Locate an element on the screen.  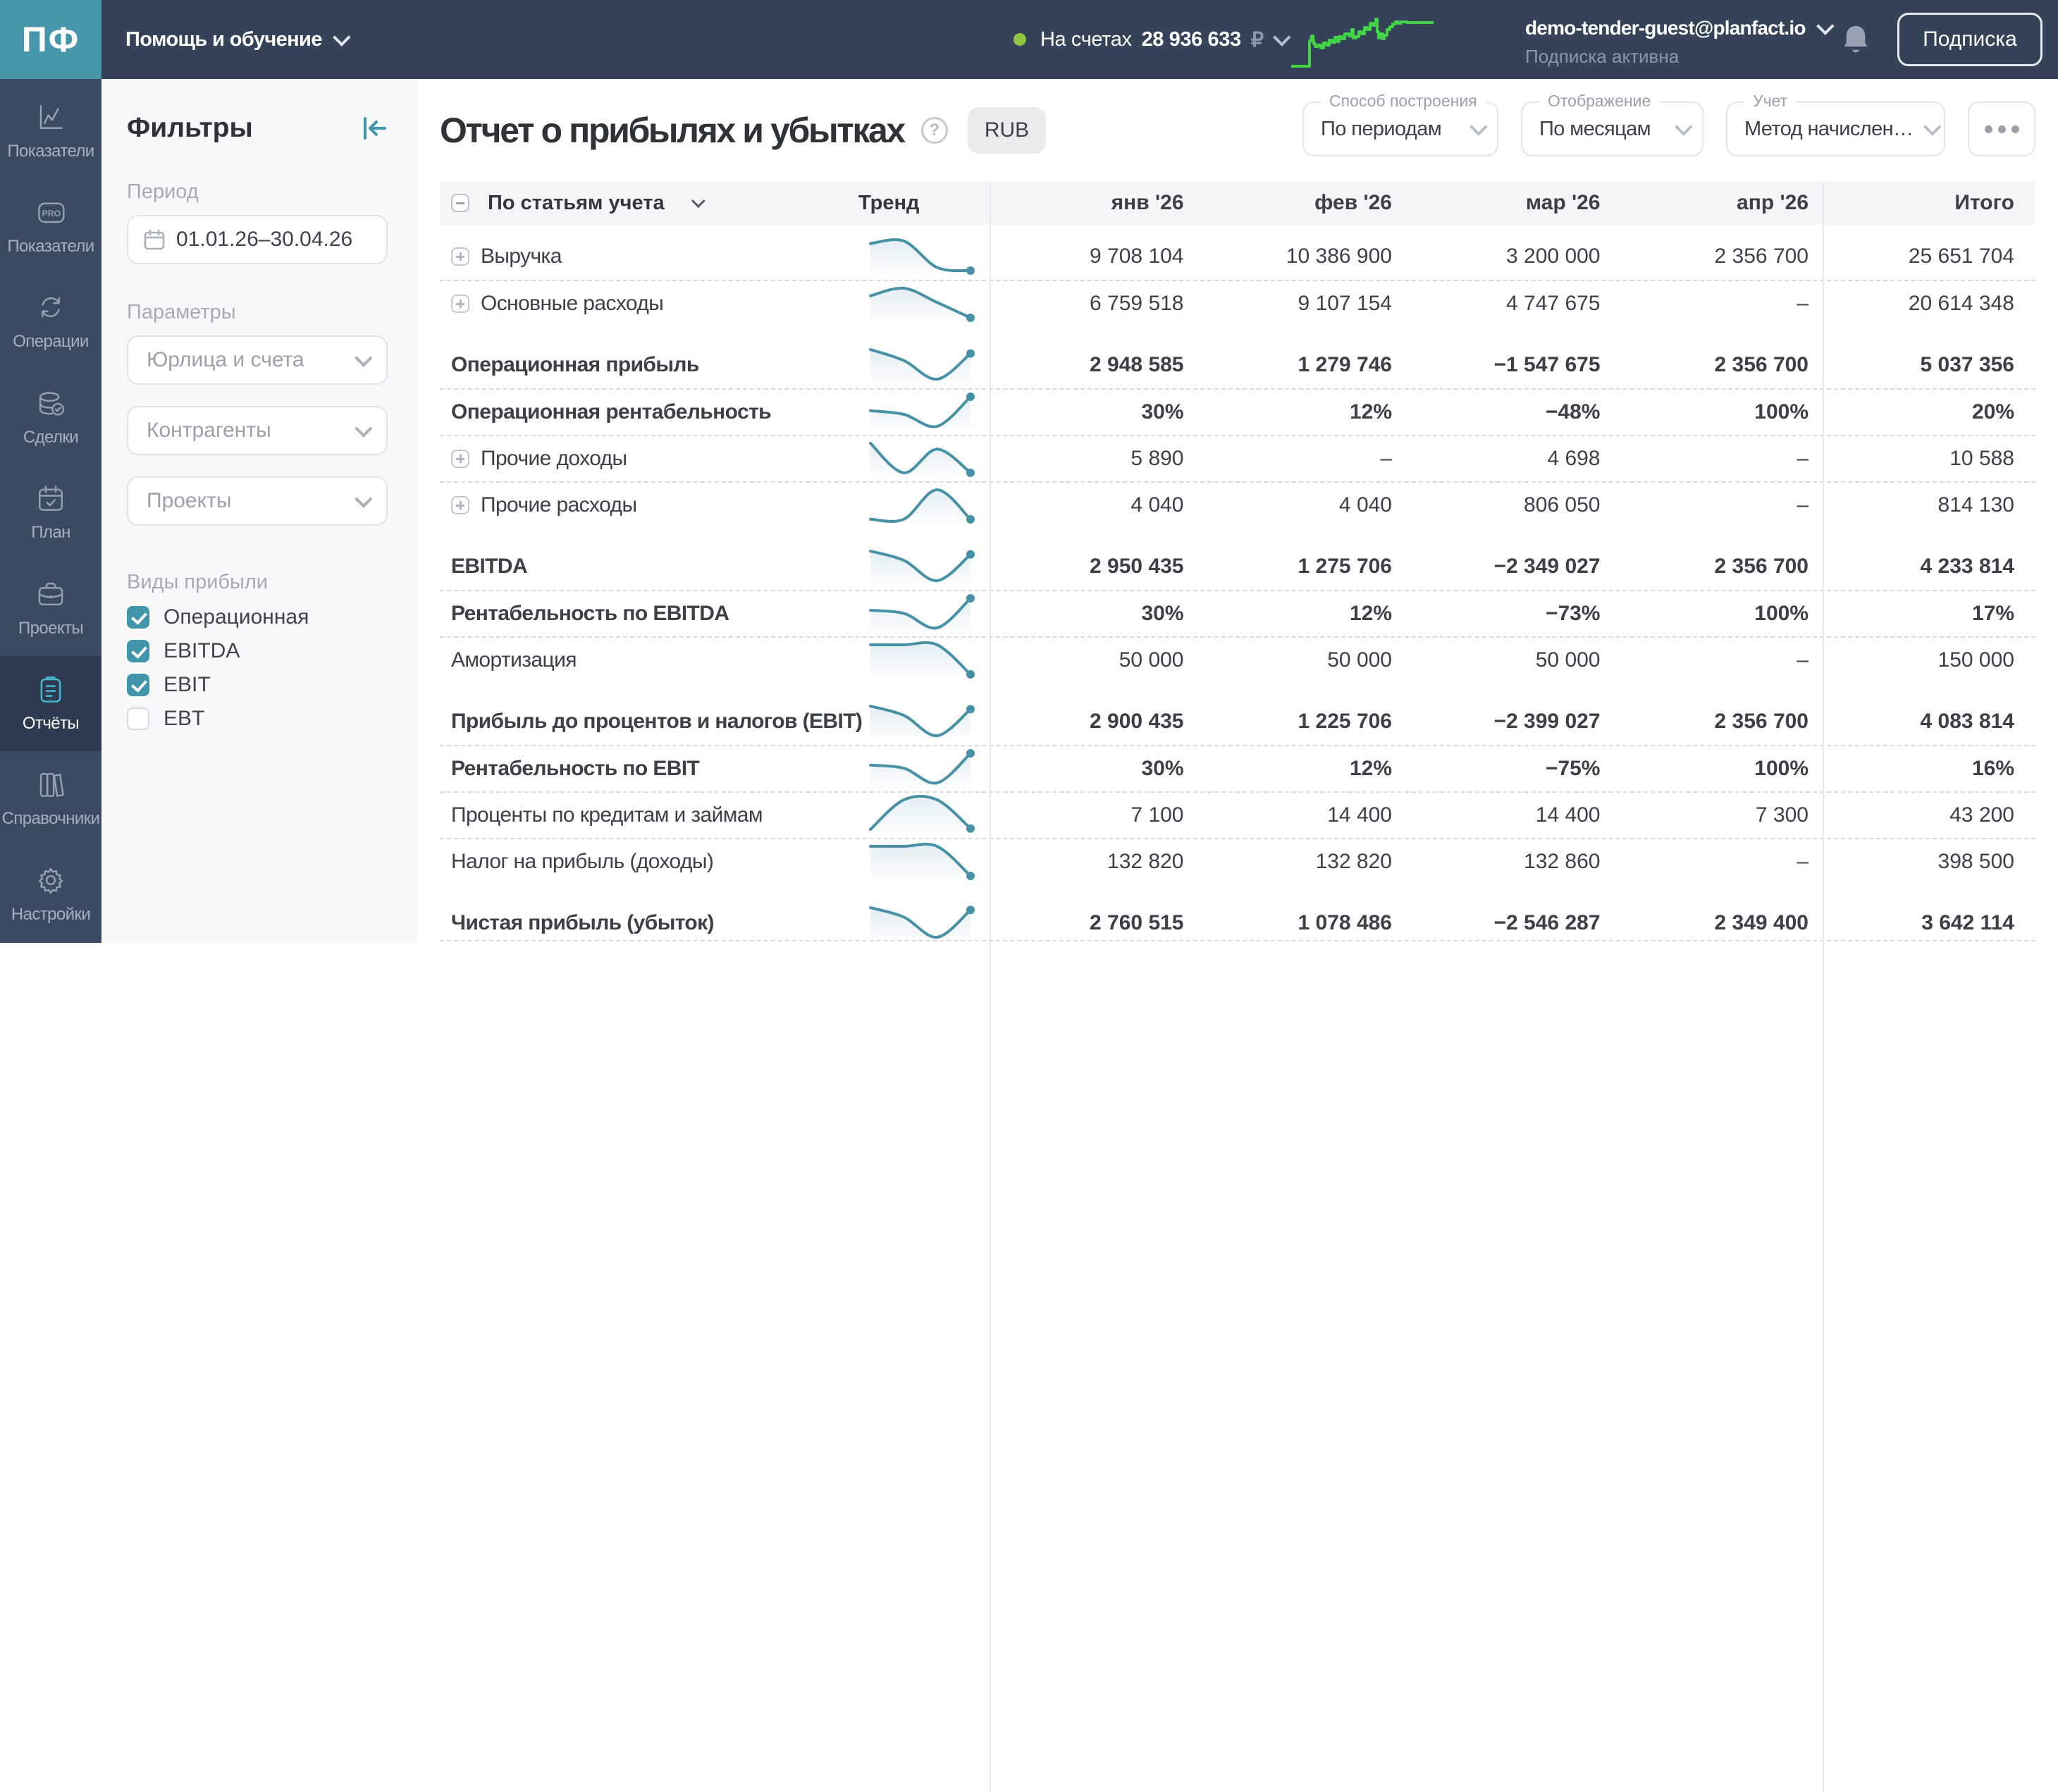
profit-kinds: Операционная EBITDA EBIT EBT is located at coordinates (257, 668).